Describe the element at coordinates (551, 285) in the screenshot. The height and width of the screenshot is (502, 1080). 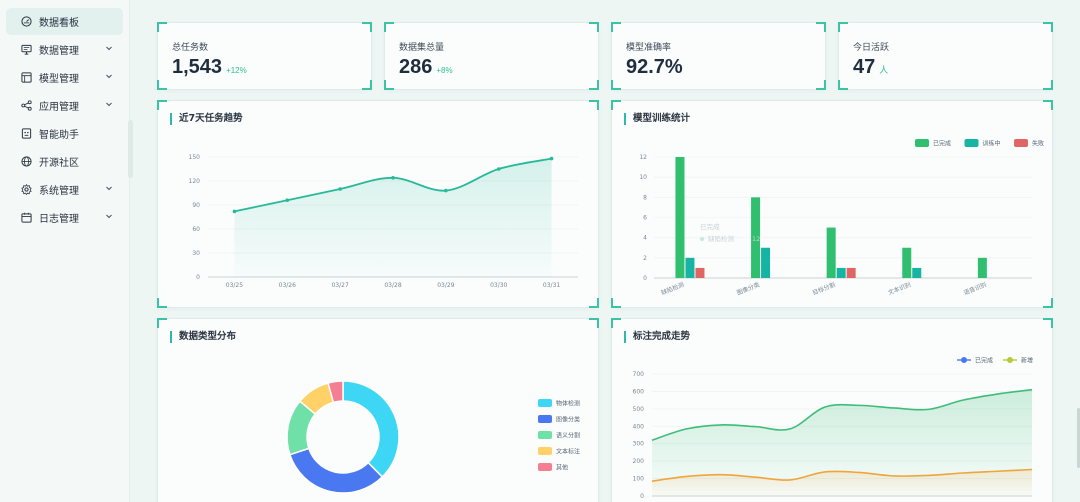
I see `tick-label: 03/31` at that location.